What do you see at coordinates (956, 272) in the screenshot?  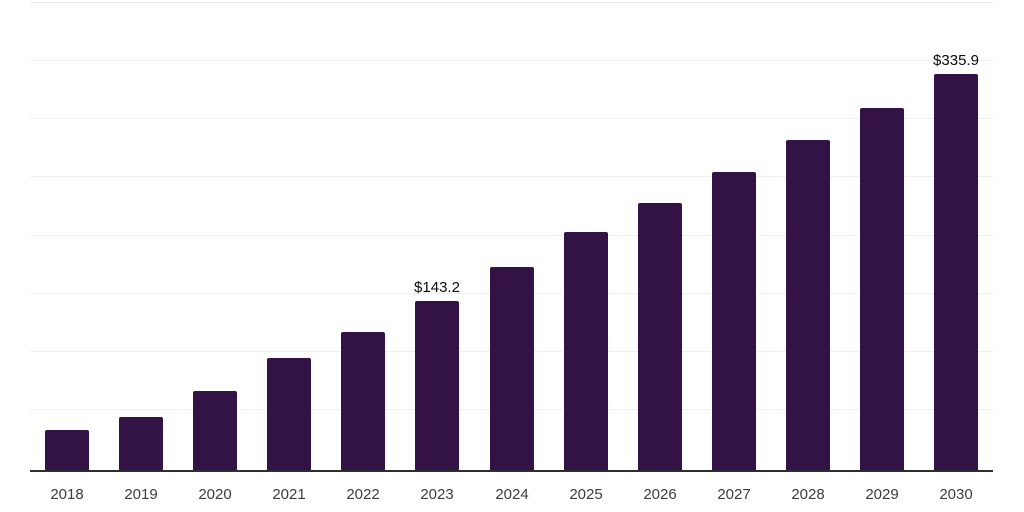 I see `bar-2030` at bounding box center [956, 272].